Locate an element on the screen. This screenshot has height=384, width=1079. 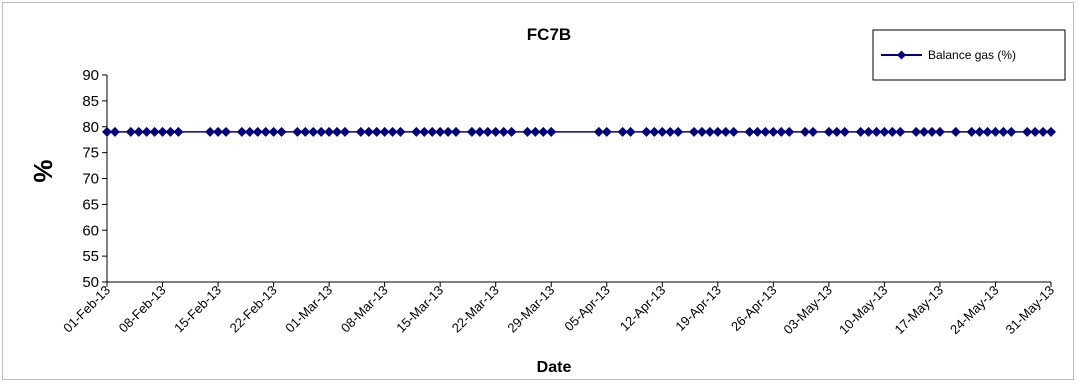
x-tick-label: 12-Apr-13 is located at coordinates (642, 308).